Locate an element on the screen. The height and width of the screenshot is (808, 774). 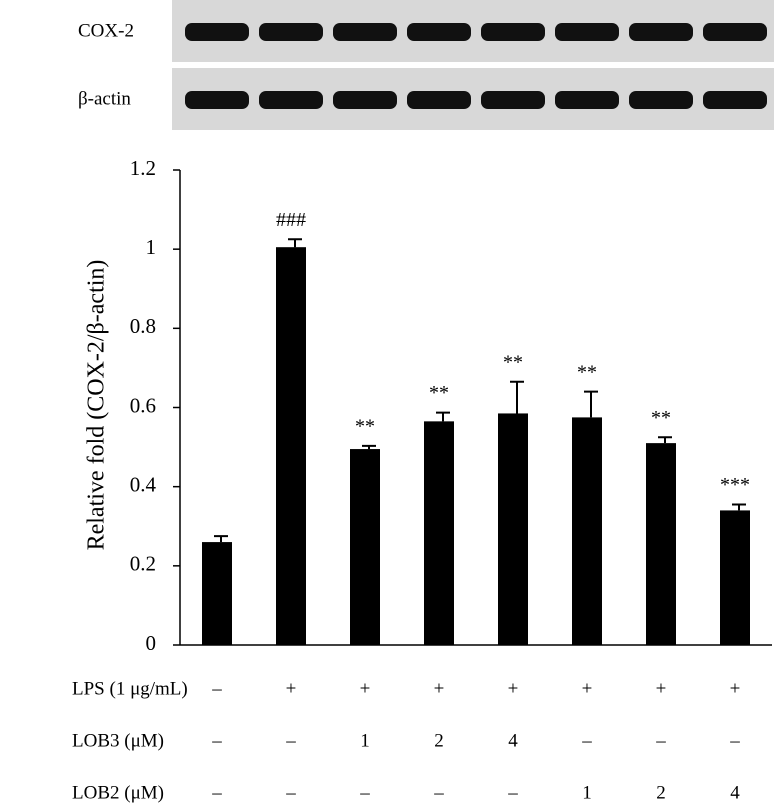
y-tick-label: 0.2 is located at coordinates (143, 564).